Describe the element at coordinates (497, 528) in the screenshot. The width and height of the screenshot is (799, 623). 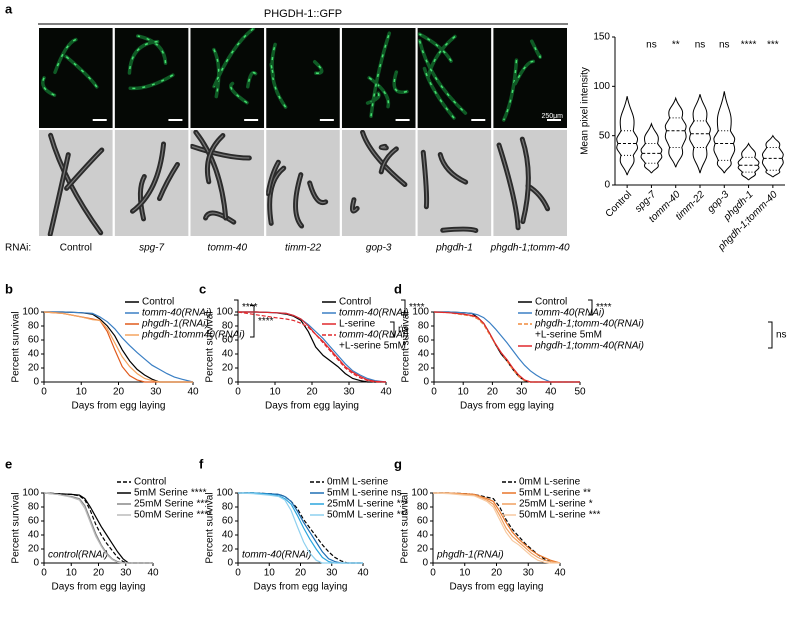
I see `survival-curve` at that location.